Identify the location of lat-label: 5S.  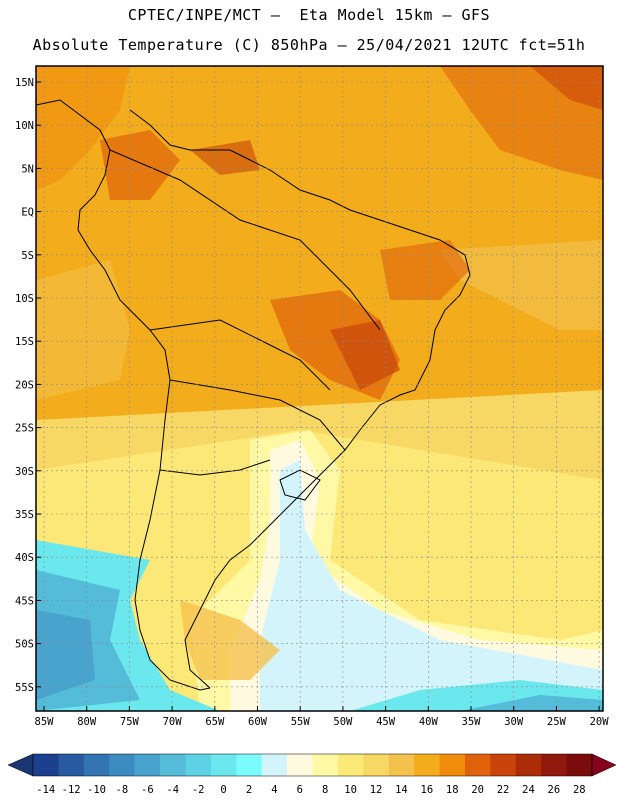
(27, 256).